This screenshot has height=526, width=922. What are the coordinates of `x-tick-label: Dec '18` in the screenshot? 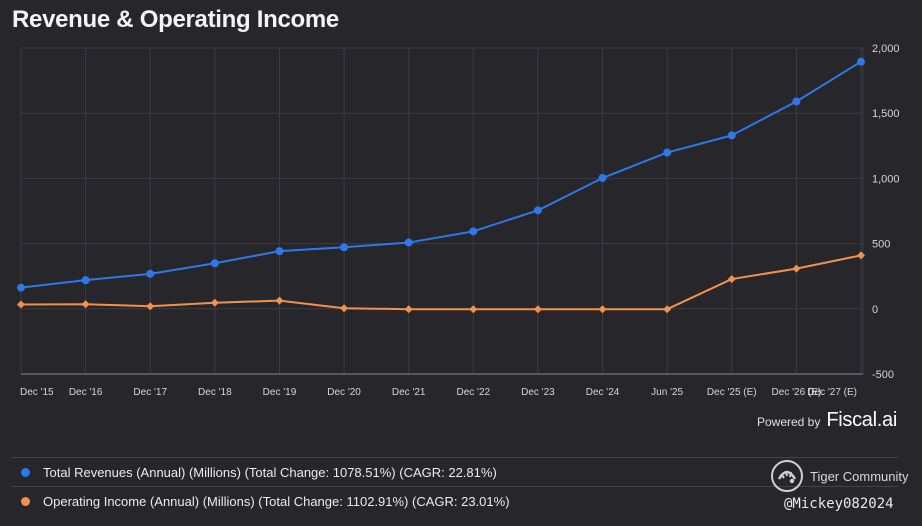 It's located at (215, 392).